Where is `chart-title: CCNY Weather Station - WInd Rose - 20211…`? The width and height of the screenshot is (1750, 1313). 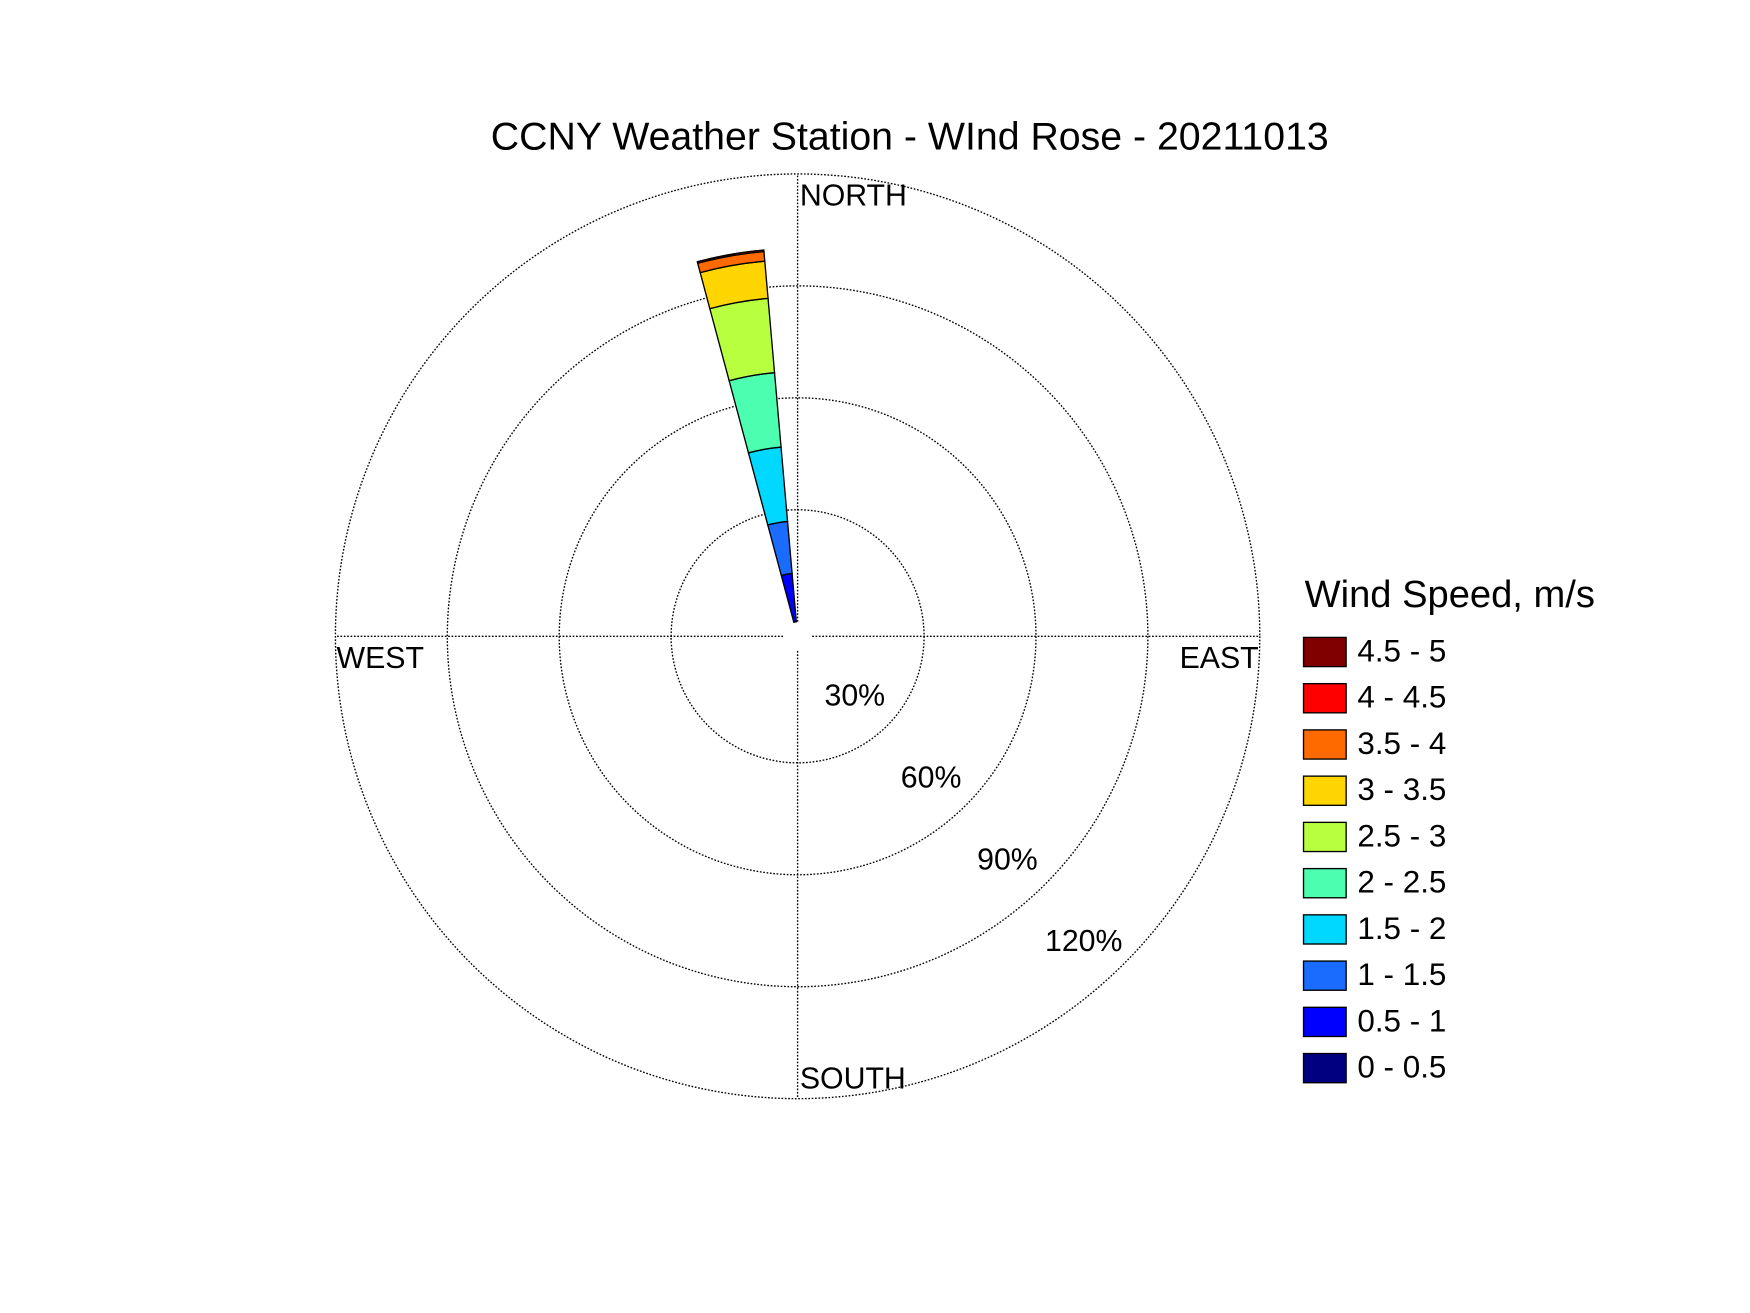 chart-title: CCNY Weather Station - WInd Rose - 20211… is located at coordinates (910, 137).